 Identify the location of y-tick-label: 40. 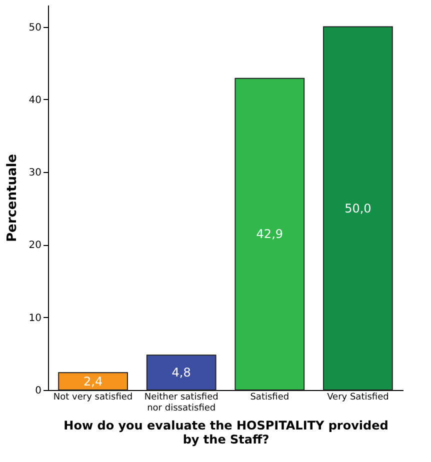
(35, 100).